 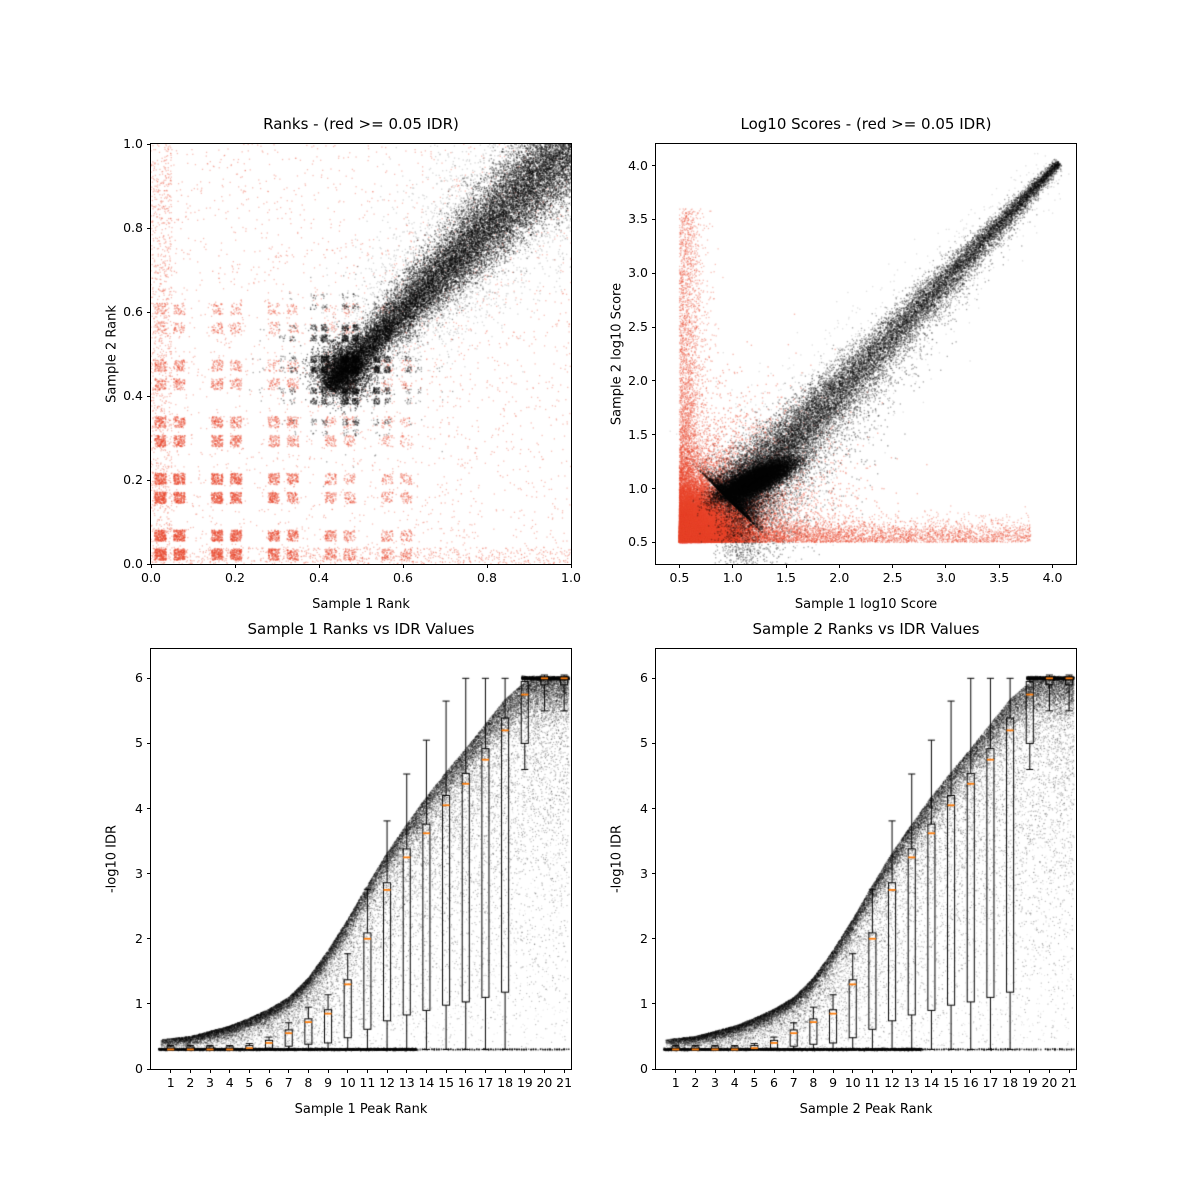 What do you see at coordinates (353, 869) in the screenshot?
I see `plot-area: 1 2 3 4 5 6 7 8 9 10 11 12 13 14 15 16 17 18 19 20 21 0 1 2 3 4 5 6` at bounding box center [353, 869].